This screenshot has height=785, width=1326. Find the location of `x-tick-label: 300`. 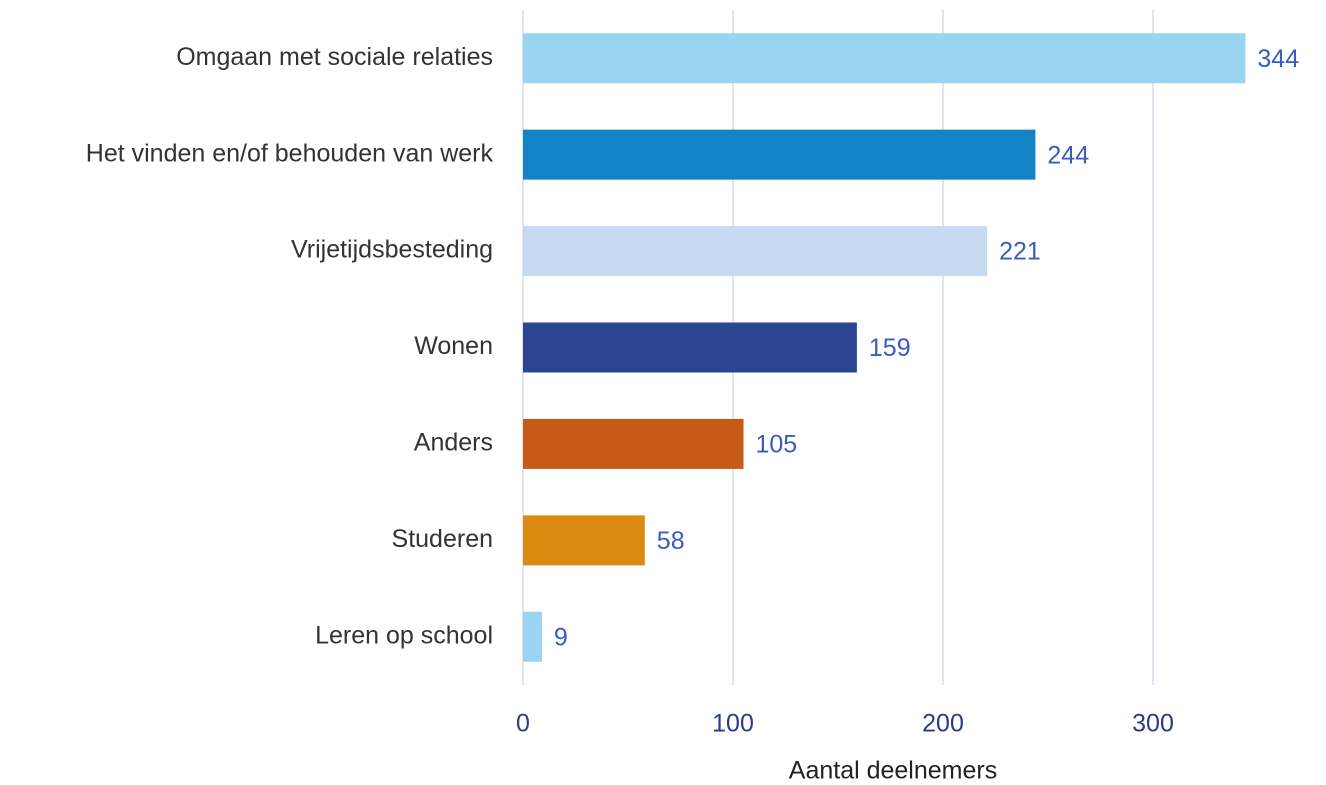

x-tick-label: 300 is located at coordinates (1153, 724).